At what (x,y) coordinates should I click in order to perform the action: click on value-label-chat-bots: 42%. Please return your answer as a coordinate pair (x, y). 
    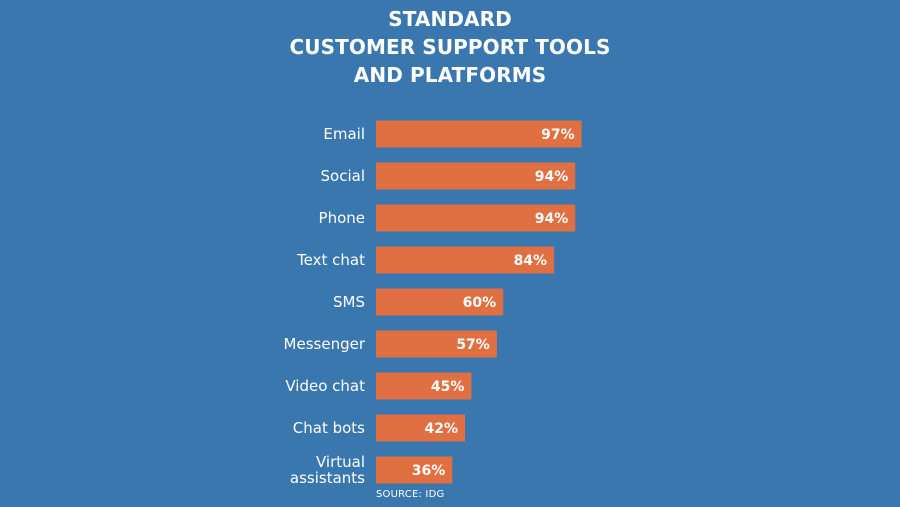
    Looking at the image, I should click on (442, 429).